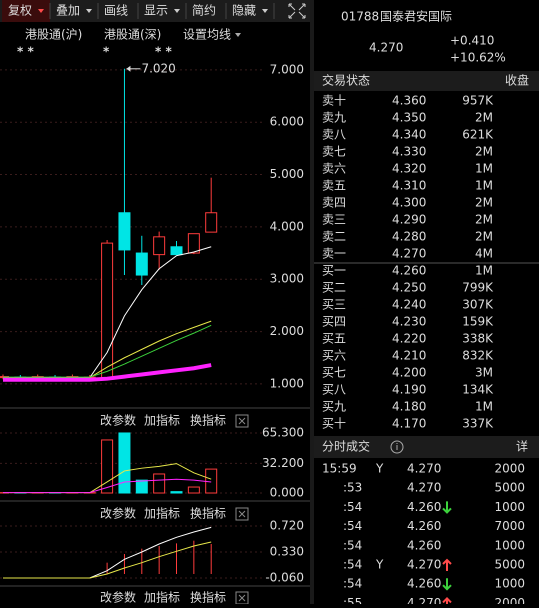 The image size is (539, 608). I want to click on tab: 港股通(沪), so click(53, 35).